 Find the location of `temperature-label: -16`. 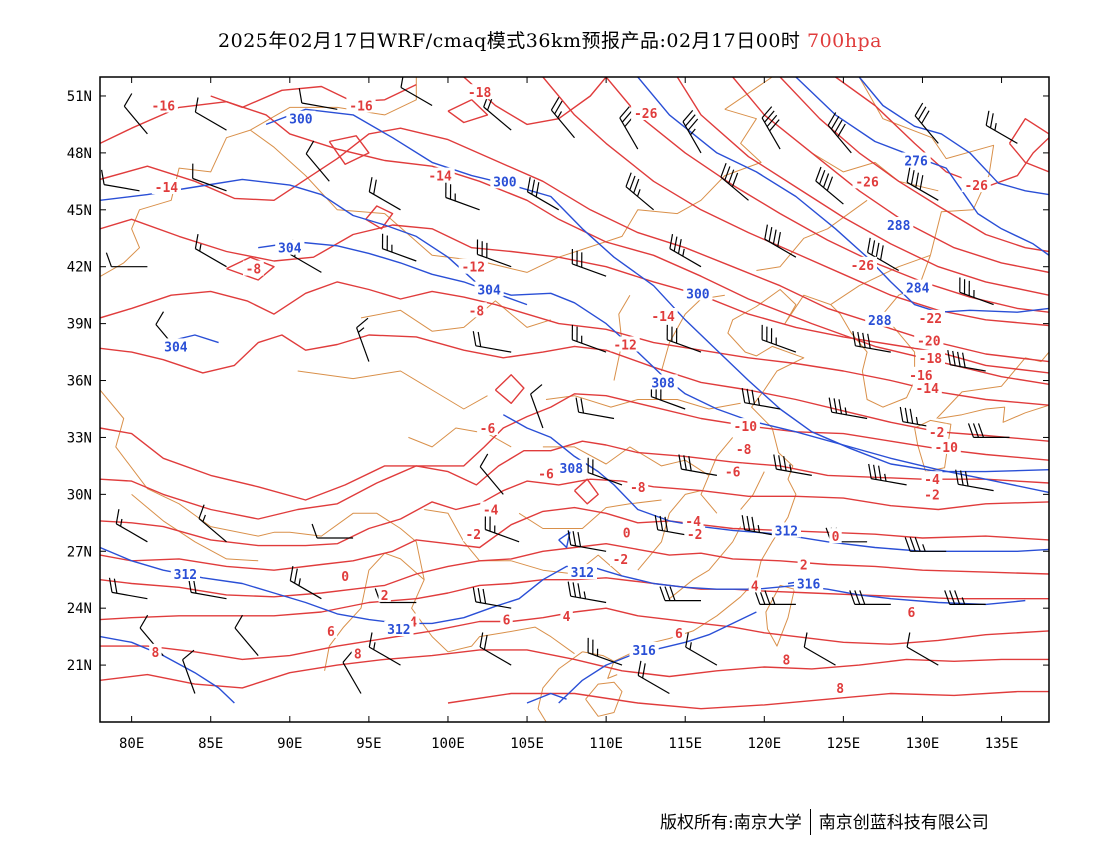

temperature-label: -16 is located at coordinates (921, 376).